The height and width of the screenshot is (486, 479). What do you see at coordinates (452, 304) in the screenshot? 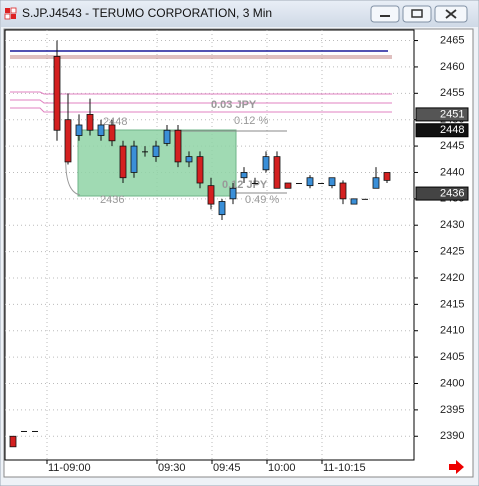
I see `y-tick-label: 2415` at bounding box center [452, 304].